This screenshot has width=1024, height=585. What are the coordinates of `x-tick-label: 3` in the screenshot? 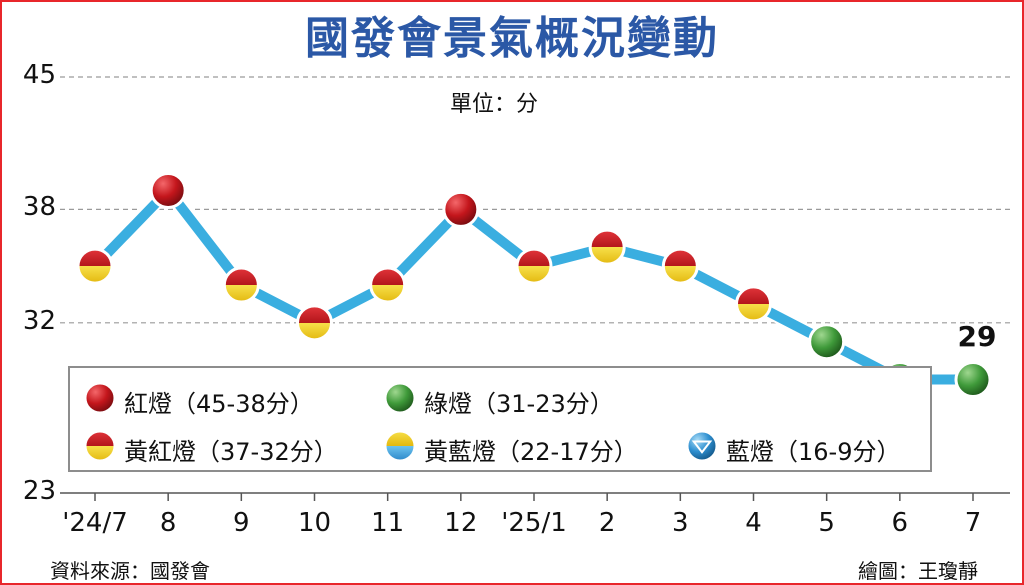 It's located at (680, 523).